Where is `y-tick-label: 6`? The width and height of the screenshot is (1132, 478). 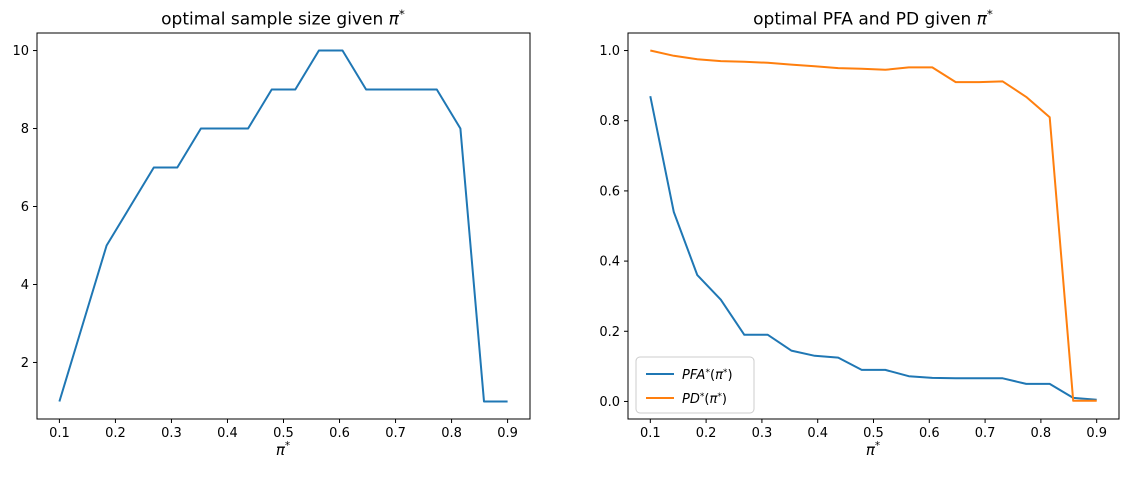
y-tick-label: 6 is located at coordinates (25, 207).